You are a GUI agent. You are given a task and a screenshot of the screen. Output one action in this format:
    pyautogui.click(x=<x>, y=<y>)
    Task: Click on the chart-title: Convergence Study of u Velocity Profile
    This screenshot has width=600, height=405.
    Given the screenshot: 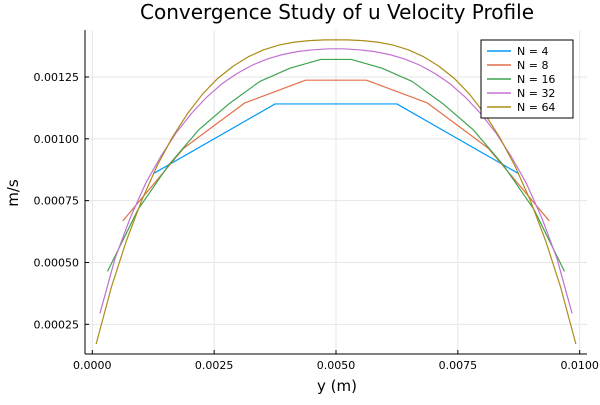 What is the action you would take?
    pyautogui.click(x=337, y=12)
    